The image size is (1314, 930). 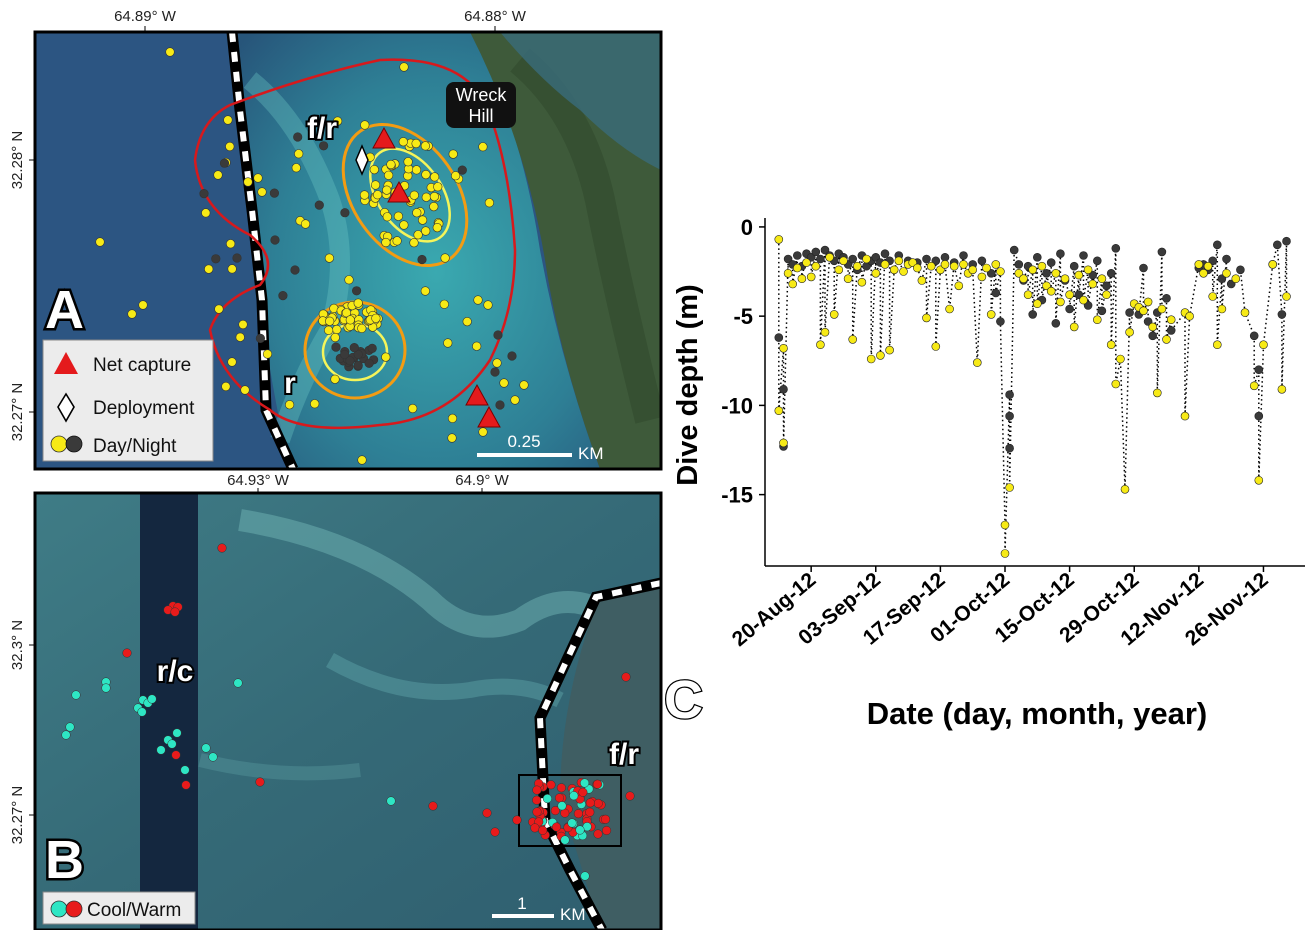 I want to click on legend-net-capture-icon, so click(x=66, y=363).